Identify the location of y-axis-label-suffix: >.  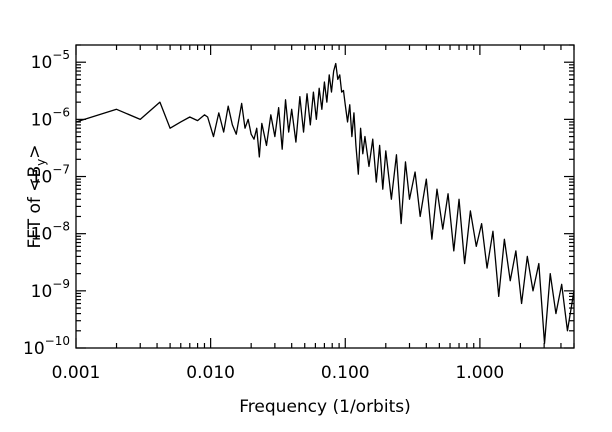
(35, 151).